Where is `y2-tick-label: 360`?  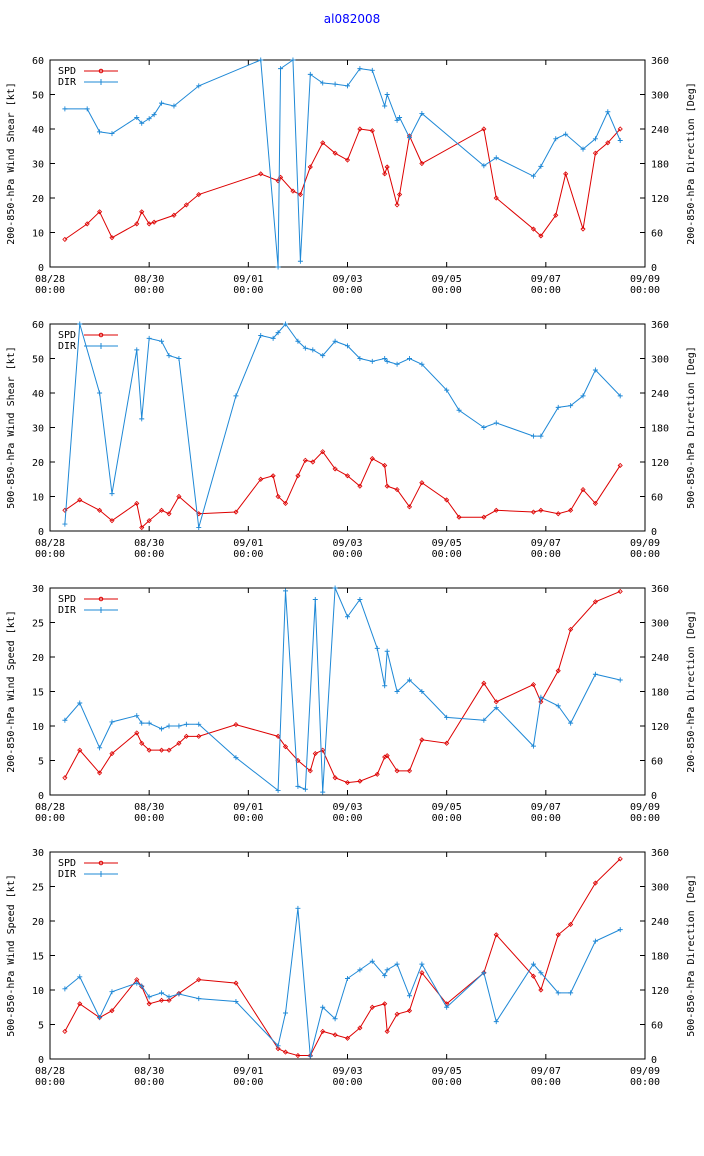
y2-tick-label: 360 is located at coordinates (660, 325).